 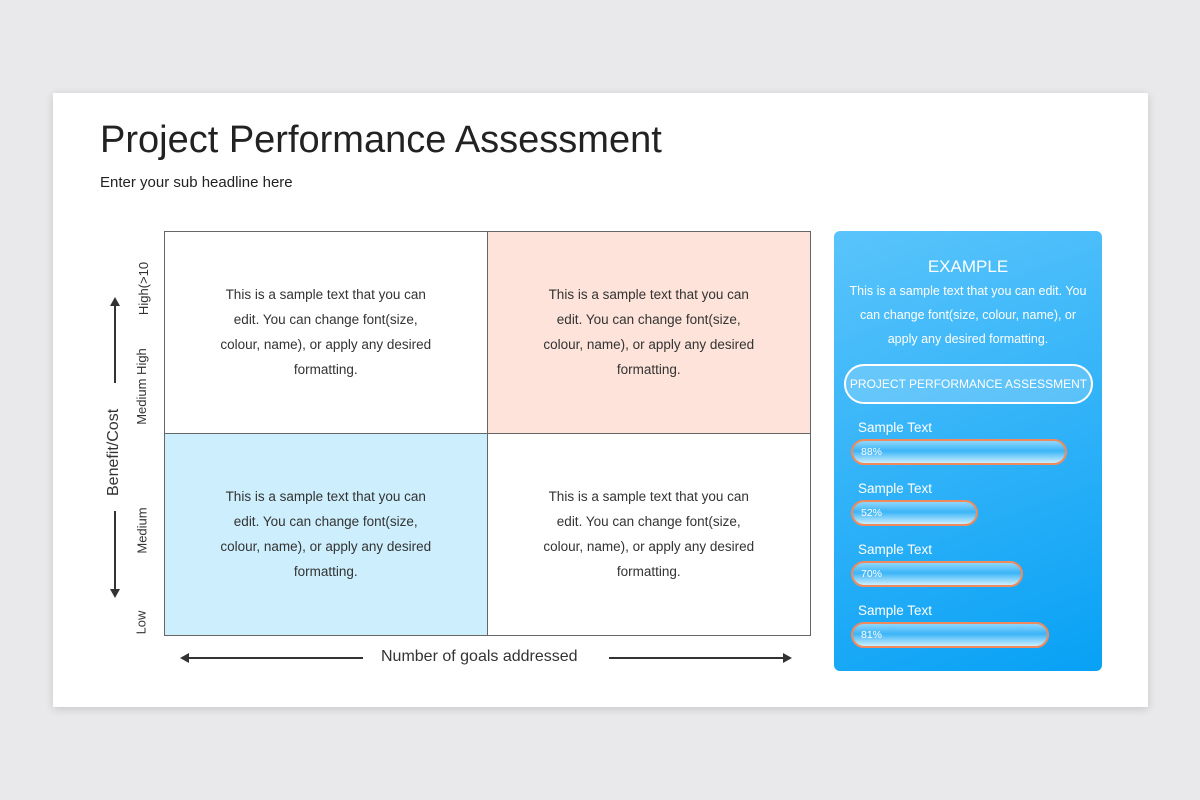 What do you see at coordinates (115, 593) in the screenshot?
I see `arrow-down-icon` at bounding box center [115, 593].